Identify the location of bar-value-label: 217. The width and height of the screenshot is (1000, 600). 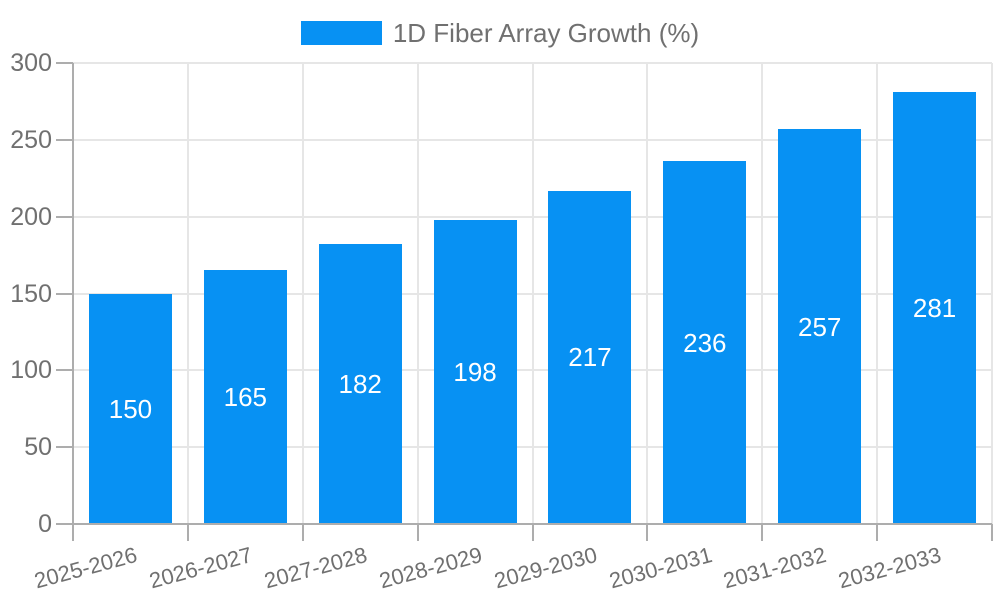
(590, 357).